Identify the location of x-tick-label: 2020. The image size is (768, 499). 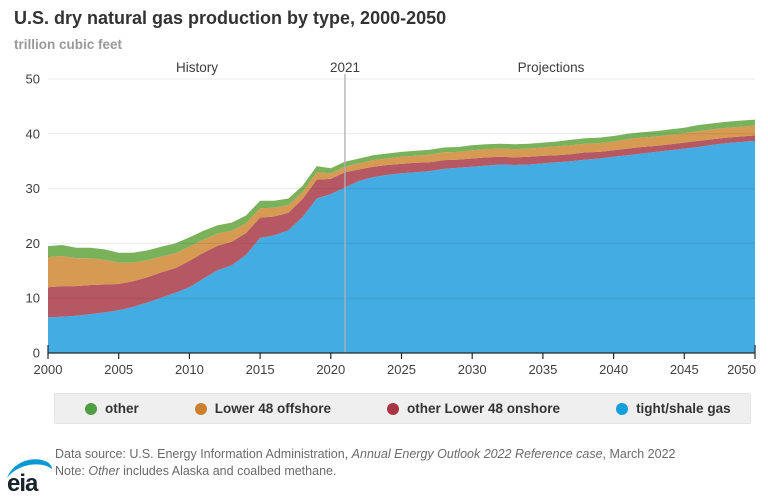
(330, 369).